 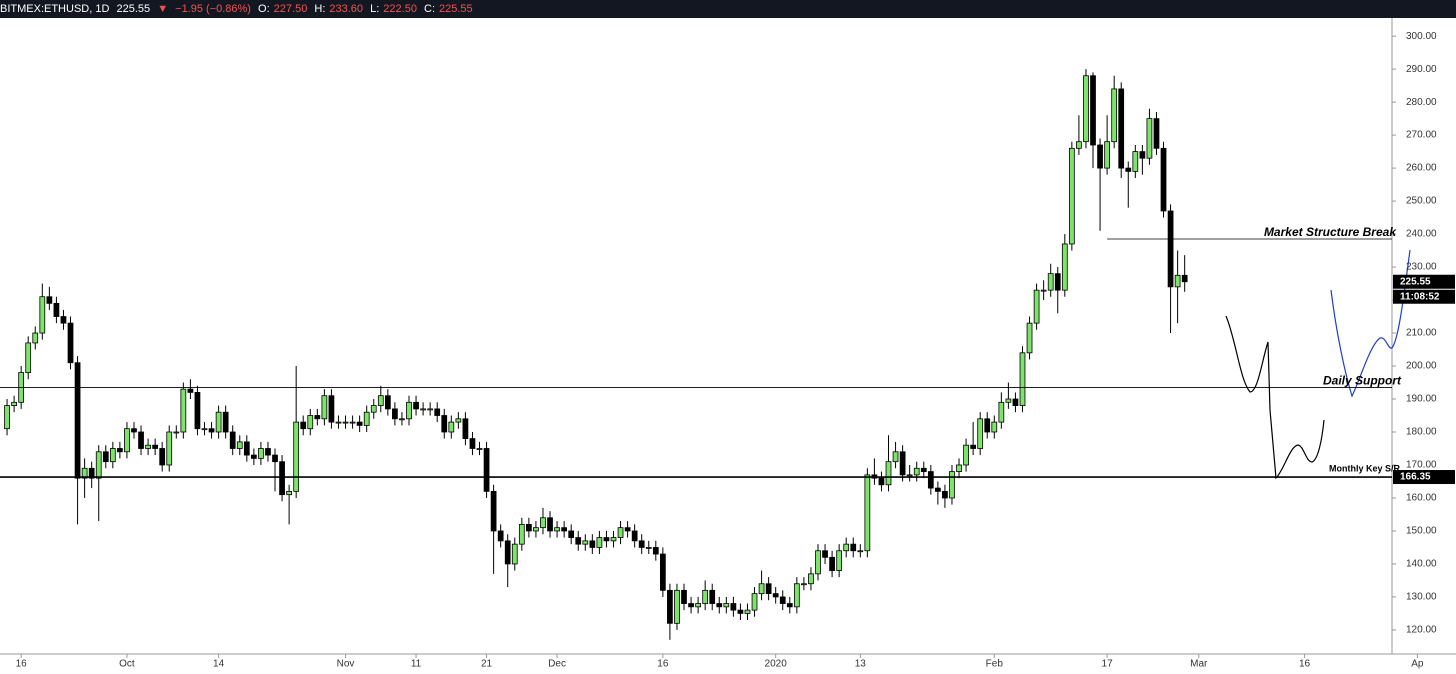 I want to click on last-price-label-box, so click(x=1424, y=281).